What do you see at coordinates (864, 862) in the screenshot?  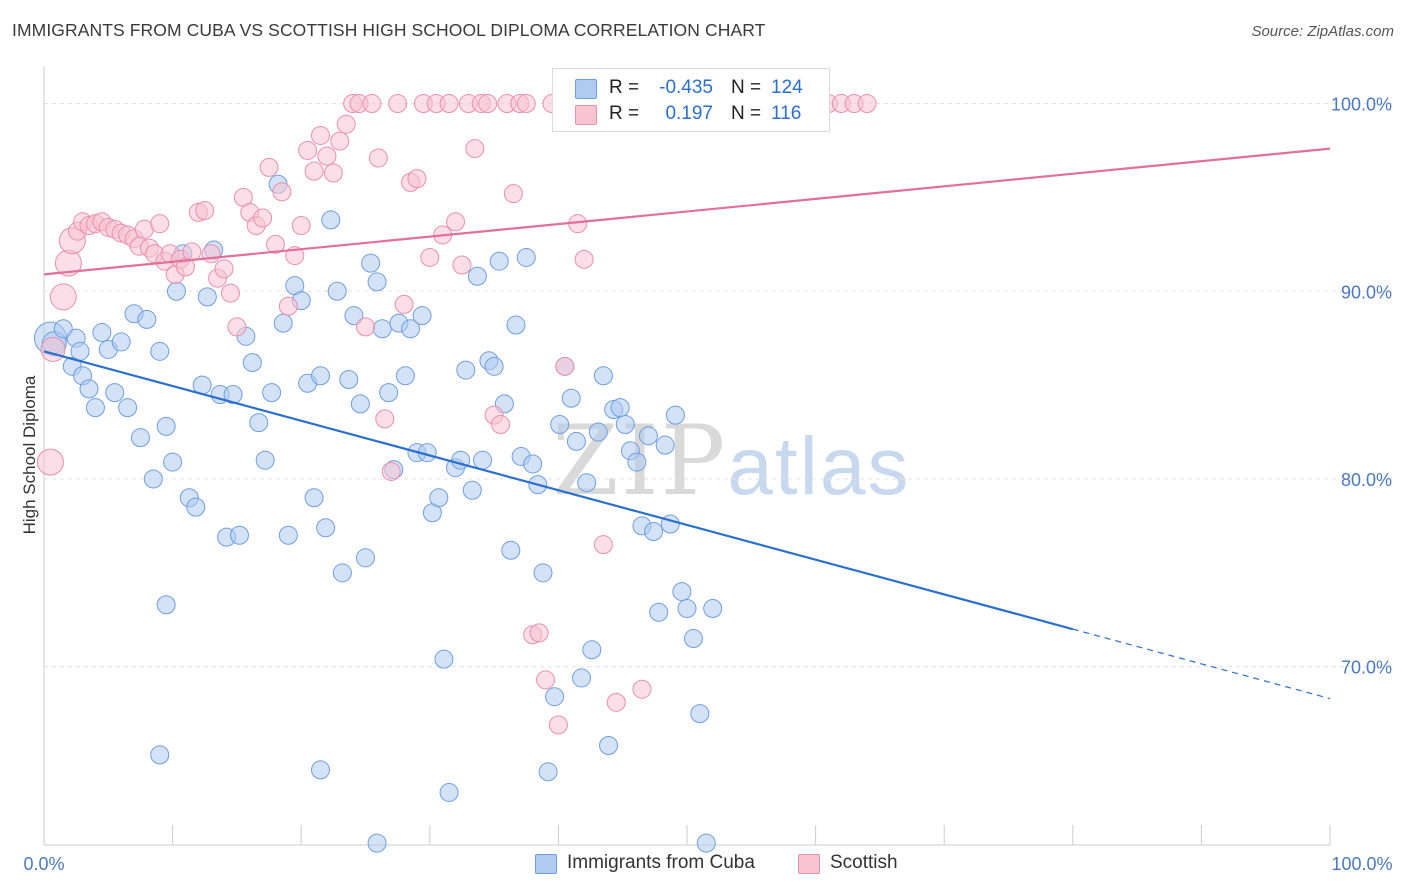 I see `legend-label-scottish: Scottish` at bounding box center [864, 862].